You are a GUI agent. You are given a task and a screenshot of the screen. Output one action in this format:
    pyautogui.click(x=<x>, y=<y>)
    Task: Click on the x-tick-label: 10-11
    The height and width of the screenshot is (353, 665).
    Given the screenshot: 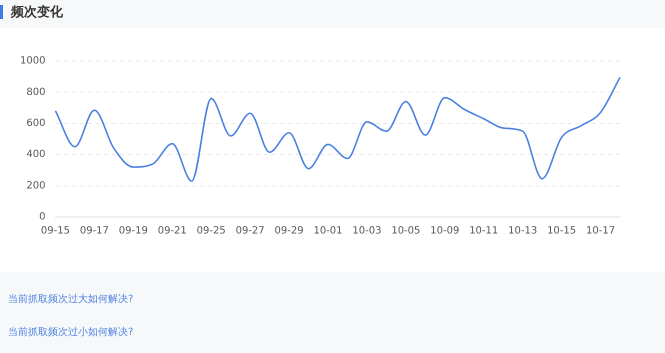 What is the action you would take?
    pyautogui.click(x=483, y=231)
    